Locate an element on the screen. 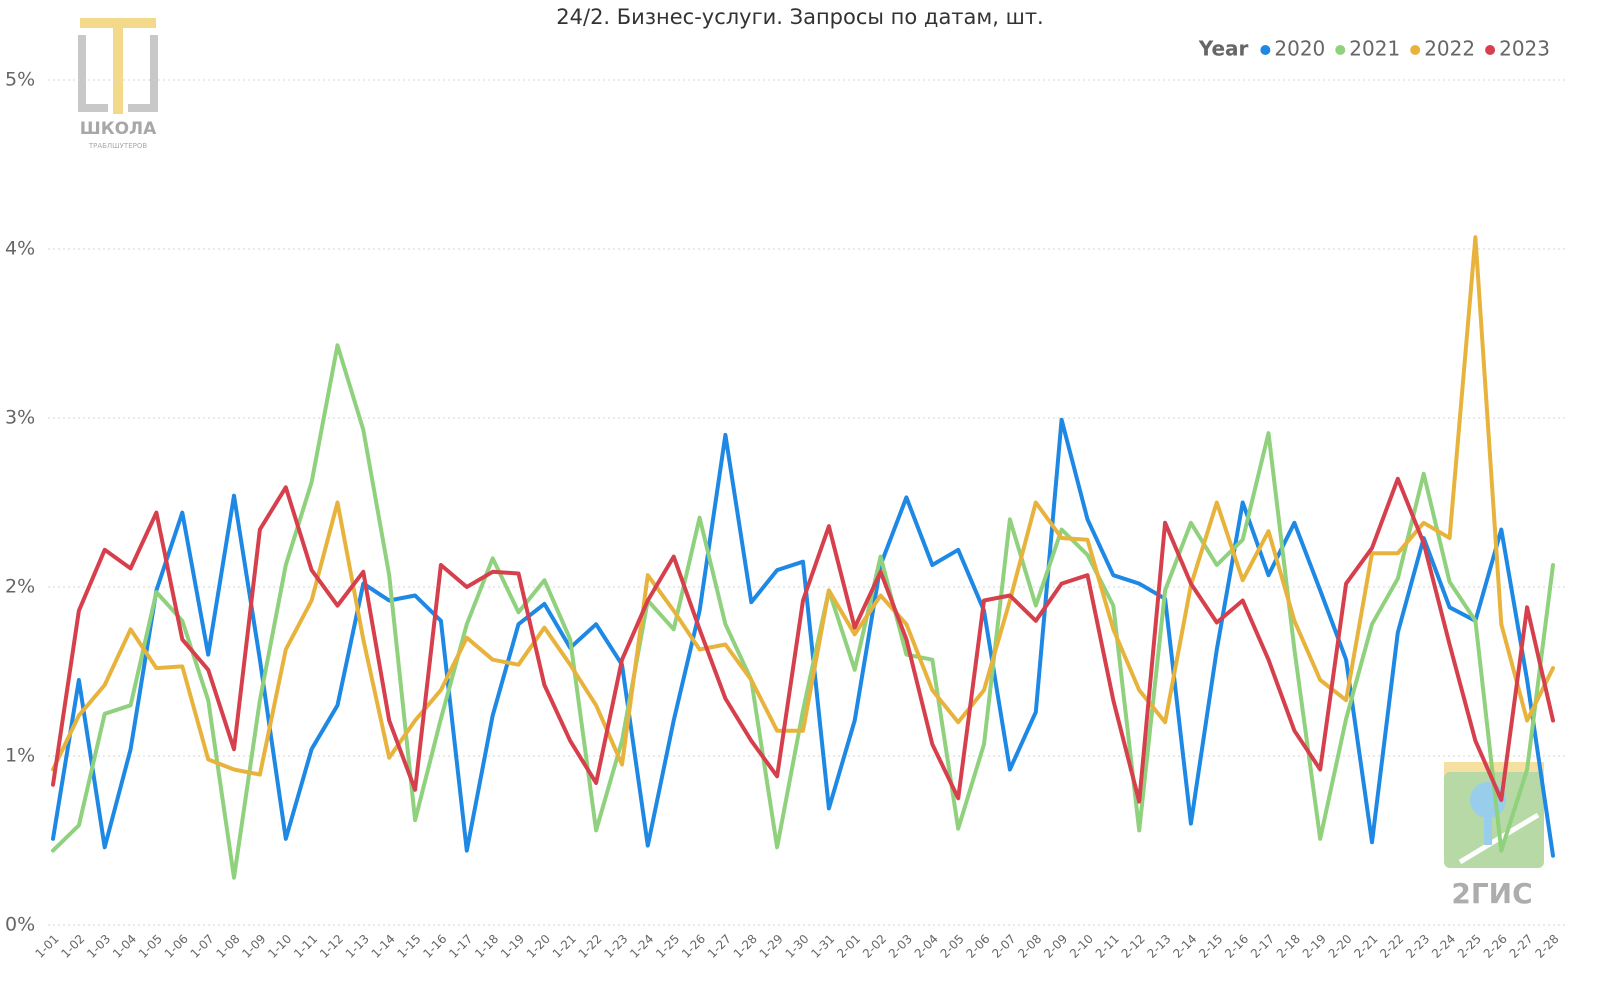 The image size is (1600, 991). y-tick-label: 3% is located at coordinates (20, 418).